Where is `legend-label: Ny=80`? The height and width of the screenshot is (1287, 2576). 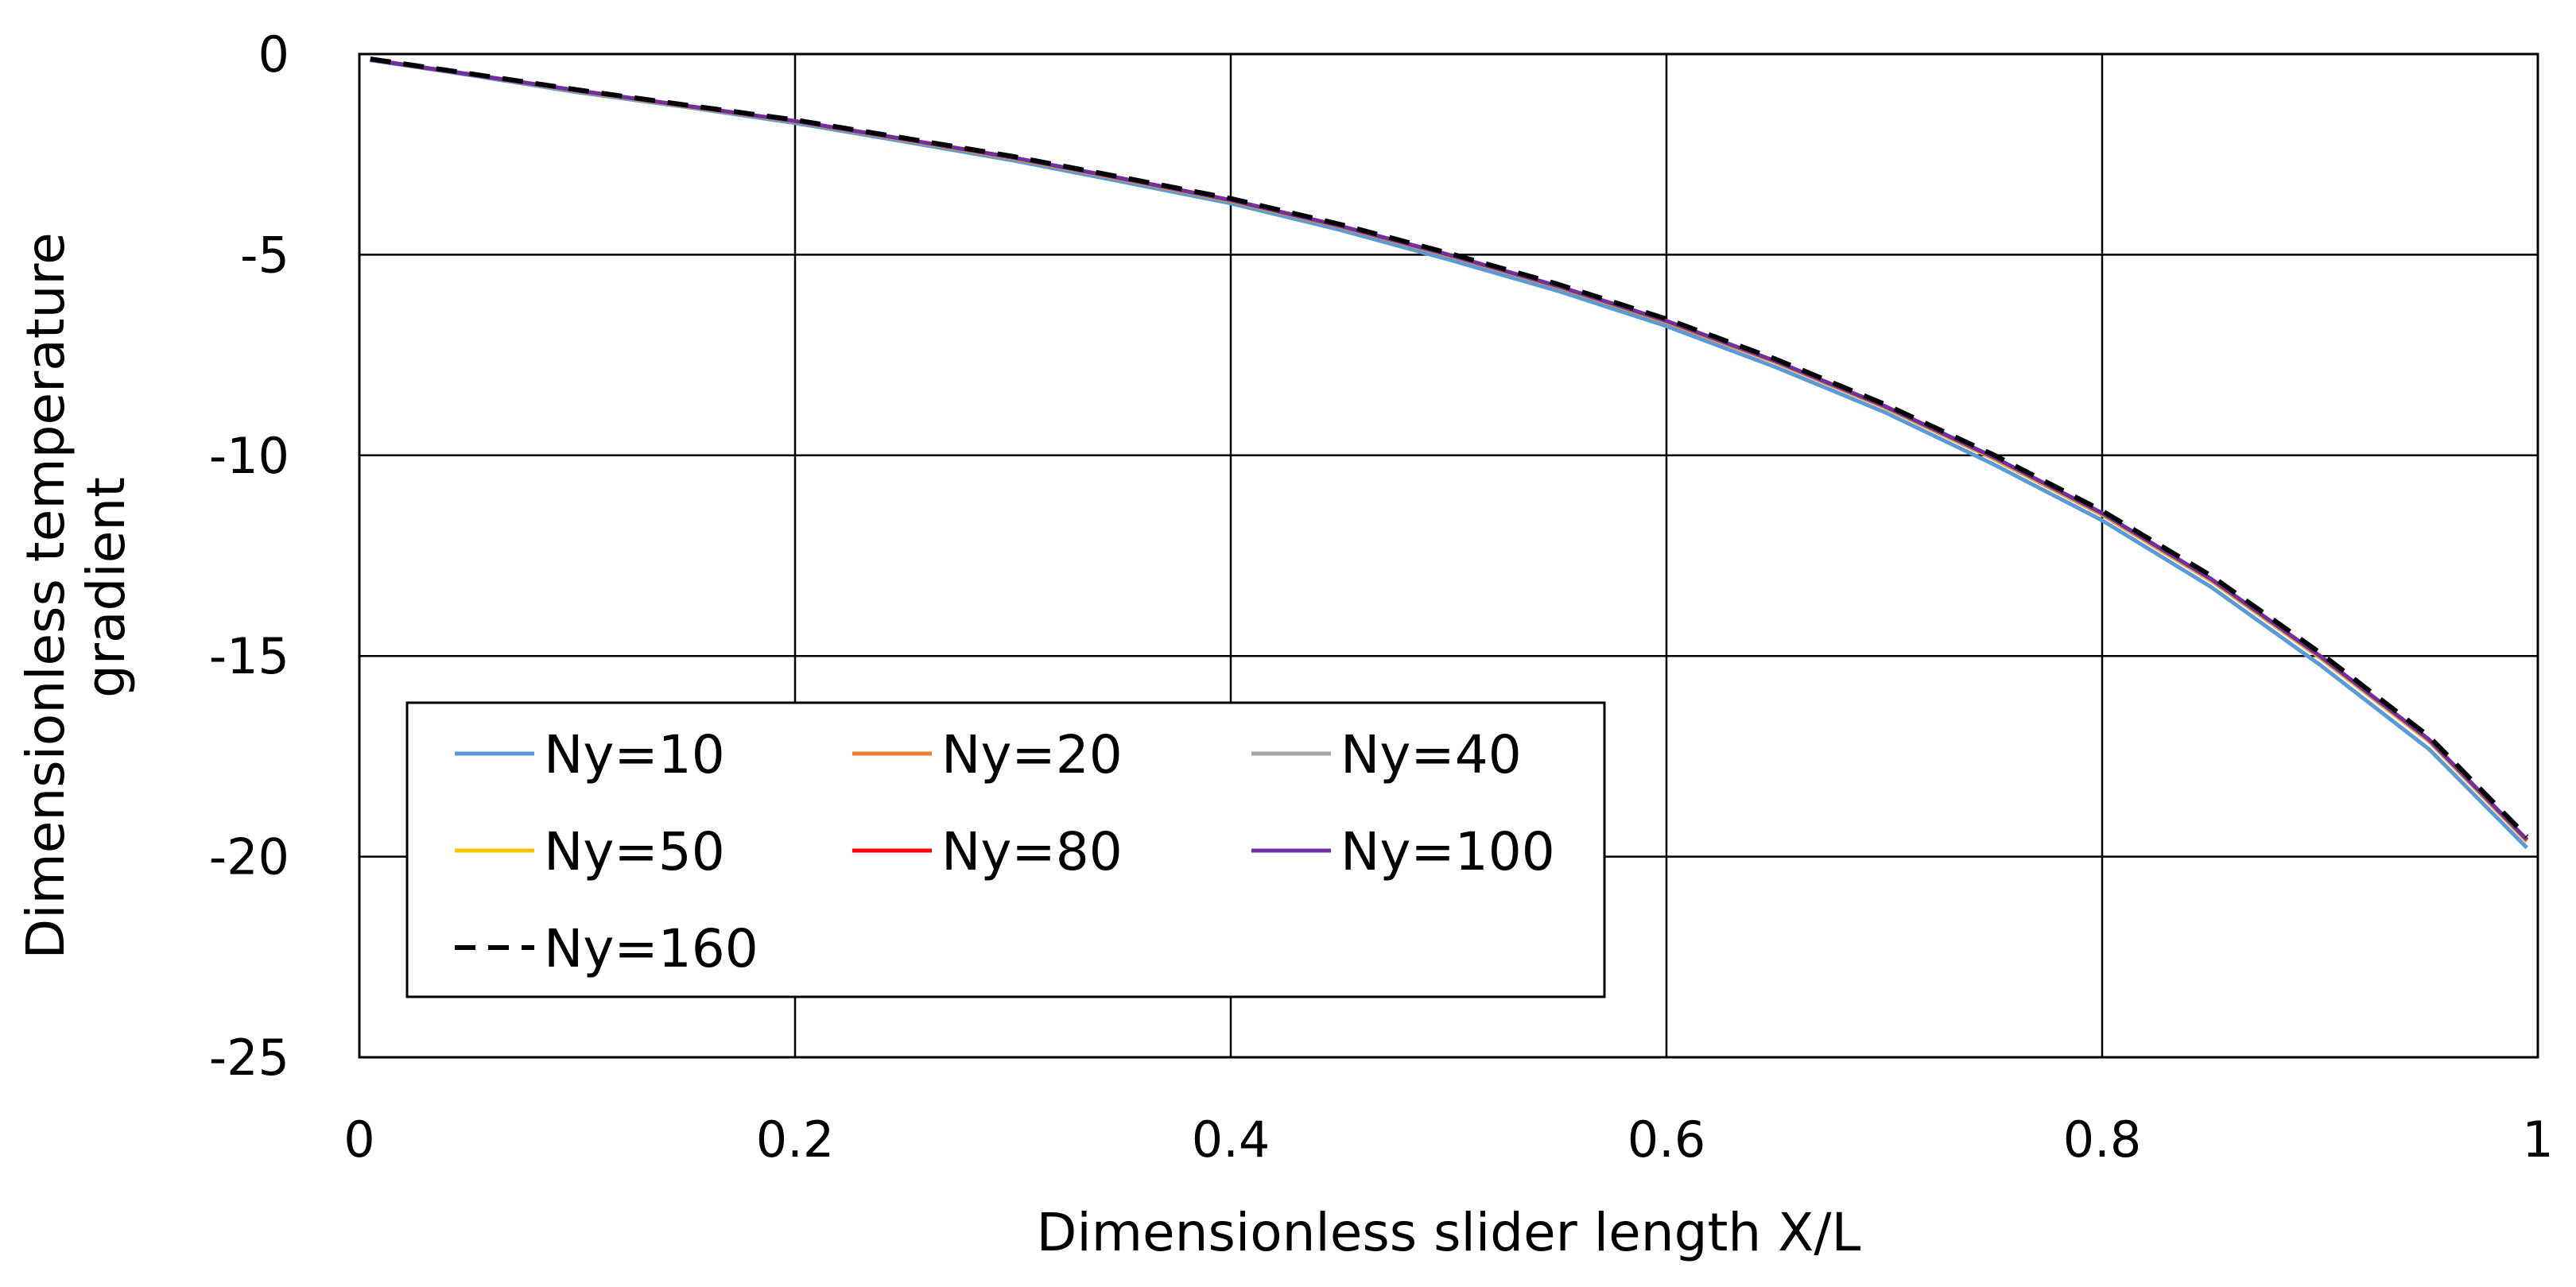
legend-label: Ny=80 is located at coordinates (1032, 852).